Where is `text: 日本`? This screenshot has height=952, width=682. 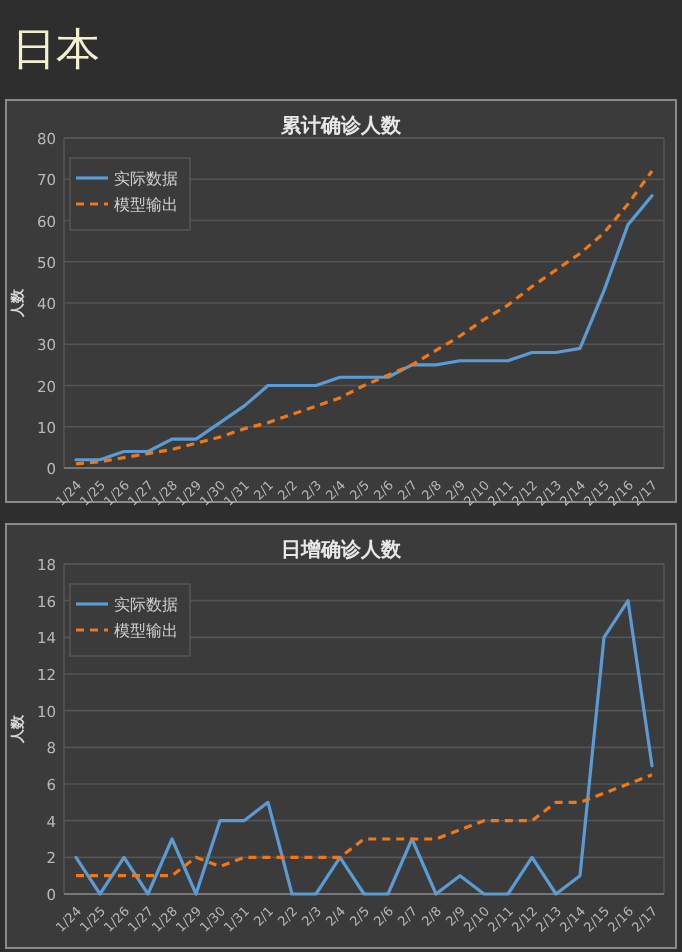 text: 日本 is located at coordinates (56, 51).